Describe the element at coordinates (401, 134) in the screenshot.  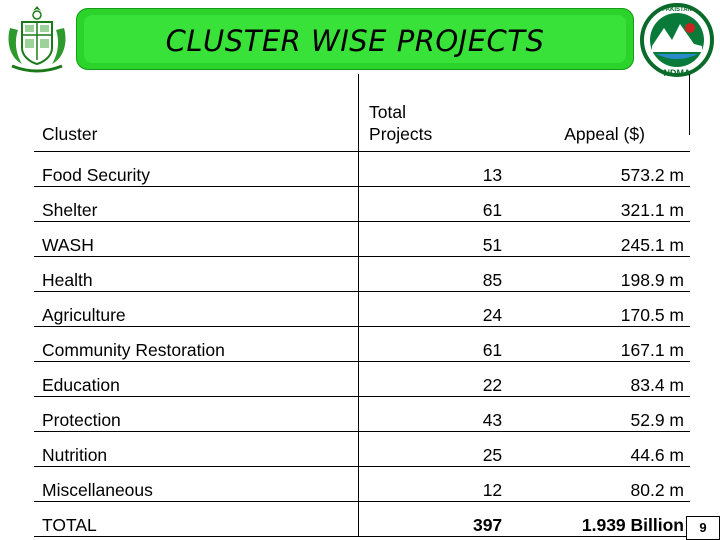
I see `header-total-line2: Projects` at that location.